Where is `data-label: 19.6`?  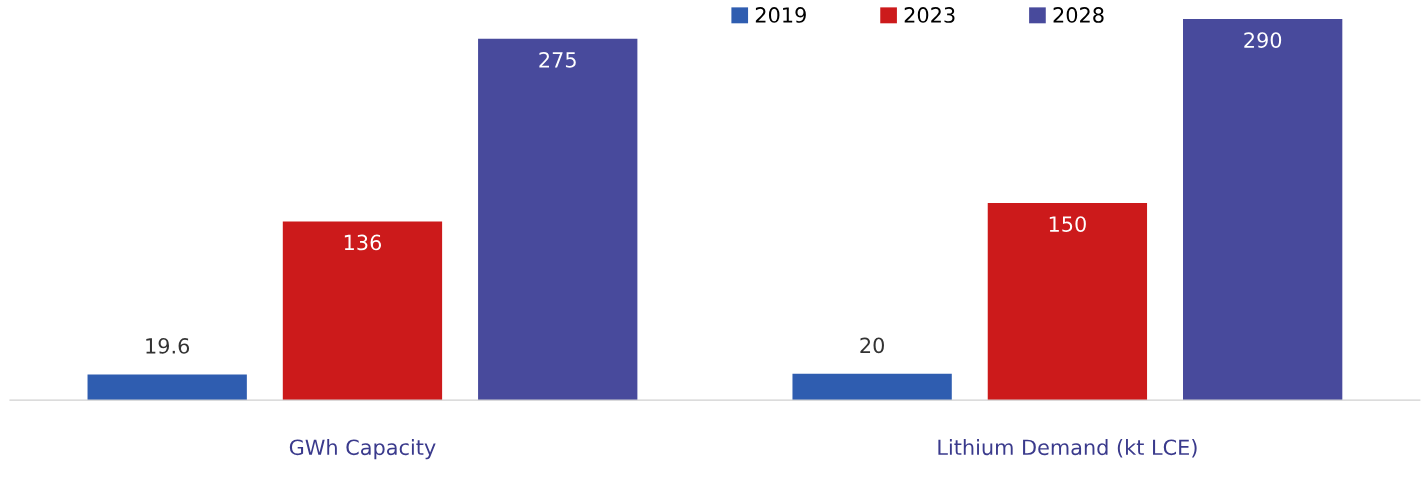 data-label: 19.6 is located at coordinates (168, 345).